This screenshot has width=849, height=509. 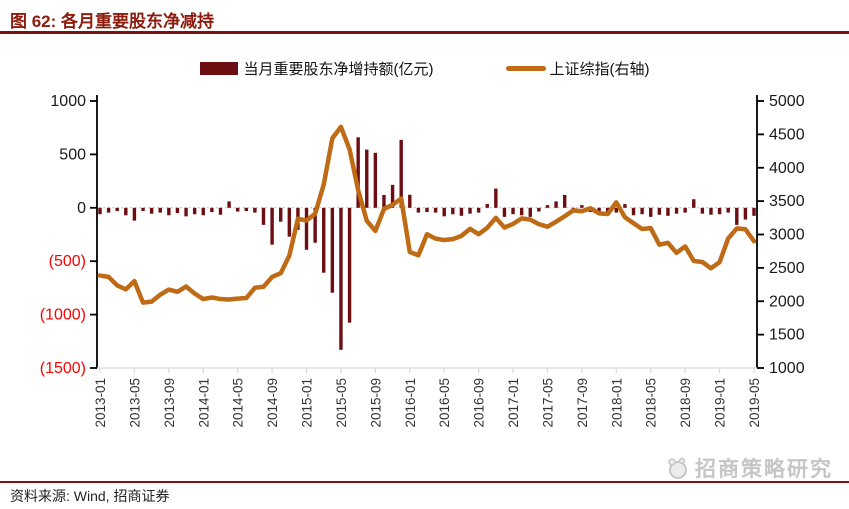 What do you see at coordinates (338, 69) in the screenshot?
I see `legend-bar-label: 当月重要股东净增持额(亿元)` at bounding box center [338, 69].